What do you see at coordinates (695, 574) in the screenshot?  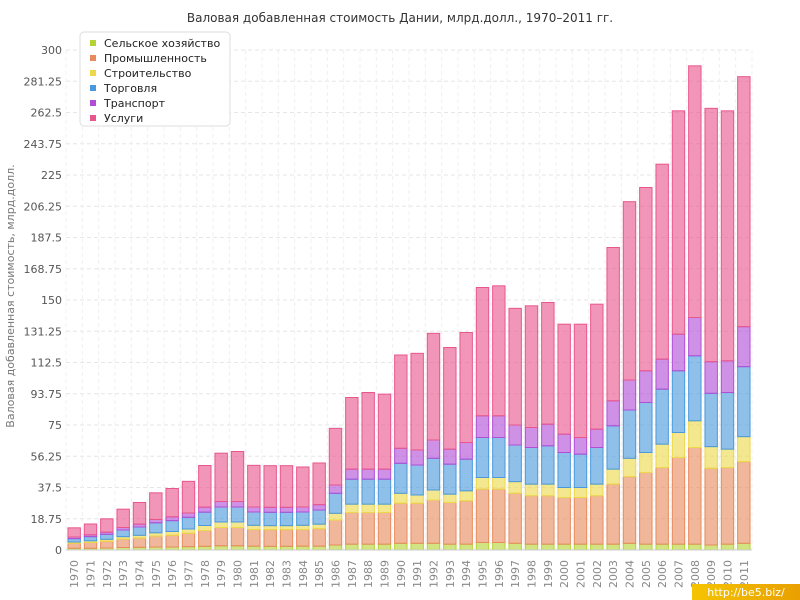 I see `x-tick-label: 2008` at bounding box center [695, 574].